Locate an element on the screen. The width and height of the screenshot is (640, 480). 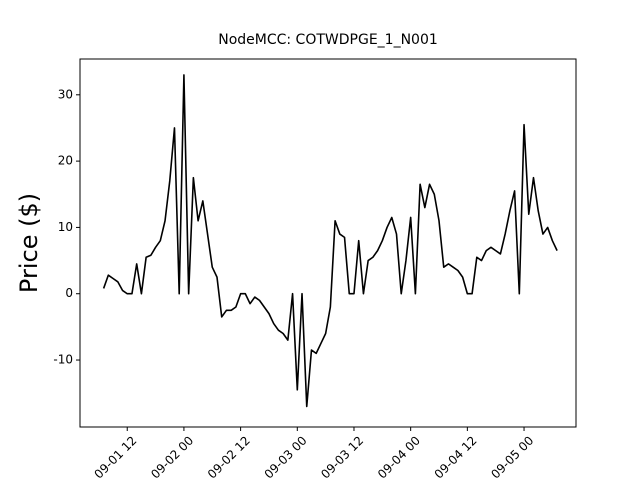
y-tick-label: 30 is located at coordinates (65, 94).